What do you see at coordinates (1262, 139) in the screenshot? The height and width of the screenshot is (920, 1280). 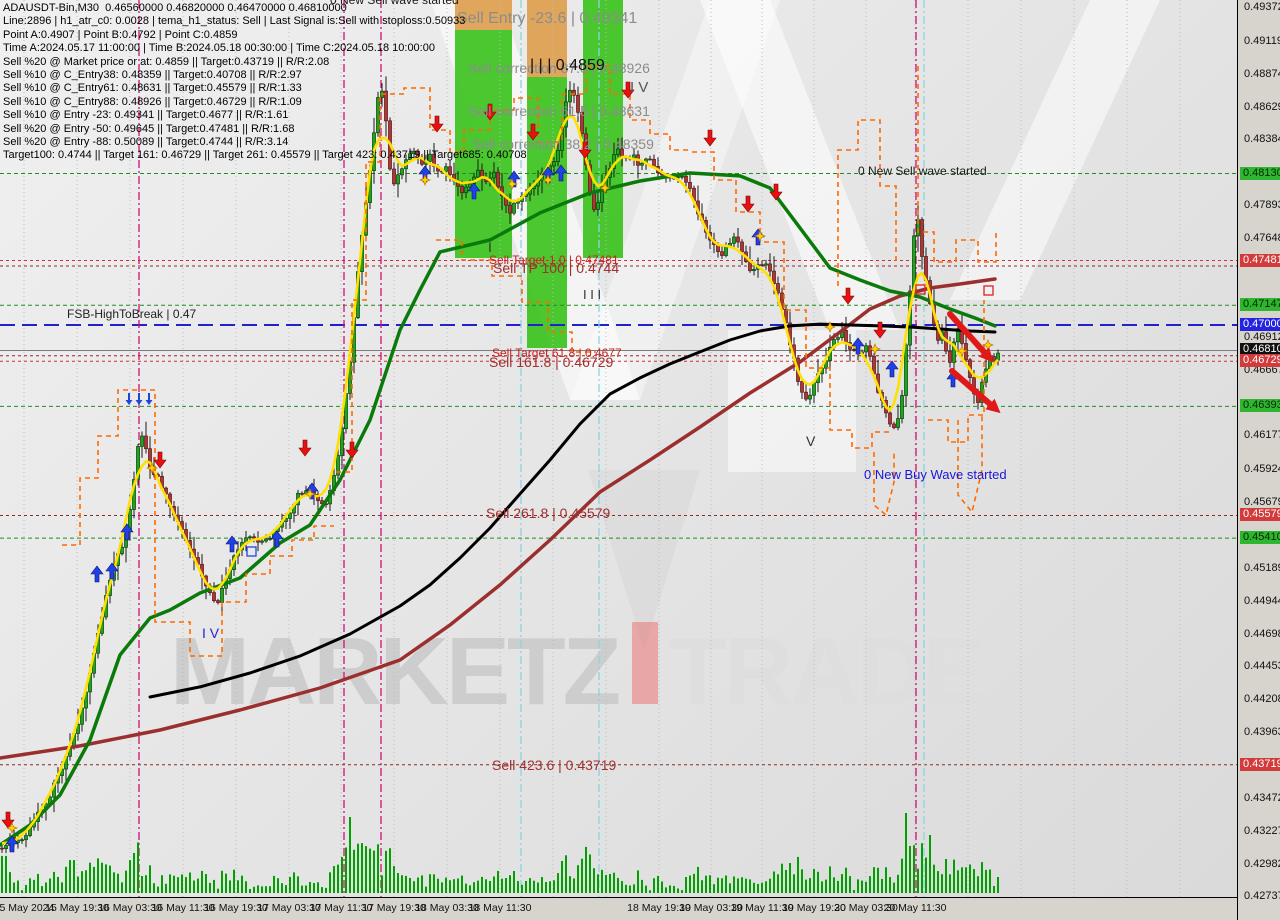 I see `price-tick-label: 0.48384` at bounding box center [1262, 139].